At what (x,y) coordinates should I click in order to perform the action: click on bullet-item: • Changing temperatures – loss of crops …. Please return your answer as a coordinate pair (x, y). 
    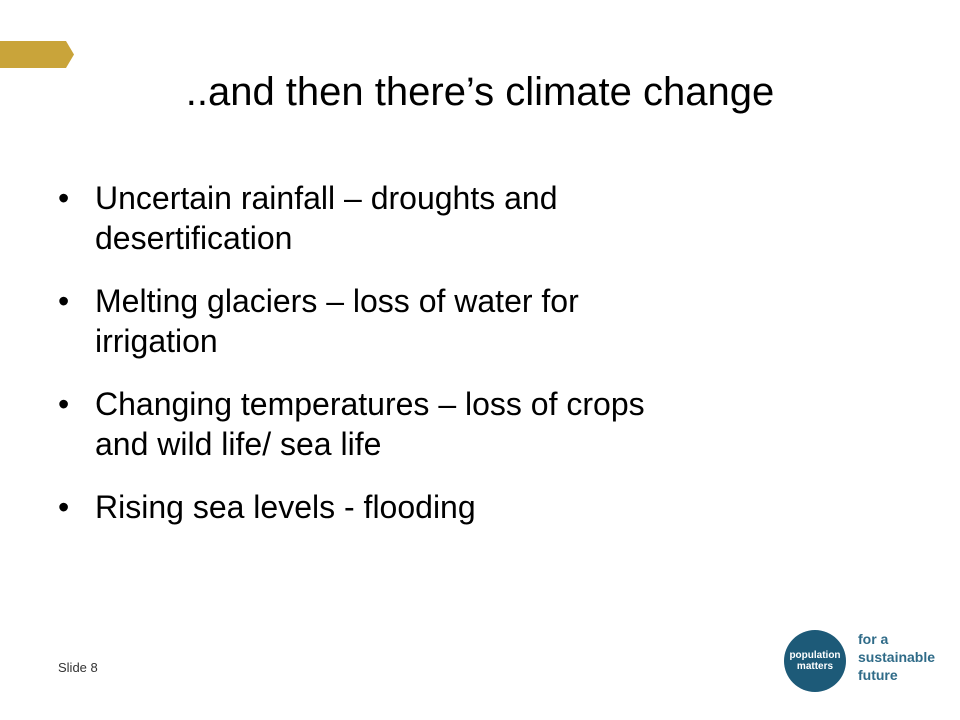
    Looking at the image, I should click on (458, 424).